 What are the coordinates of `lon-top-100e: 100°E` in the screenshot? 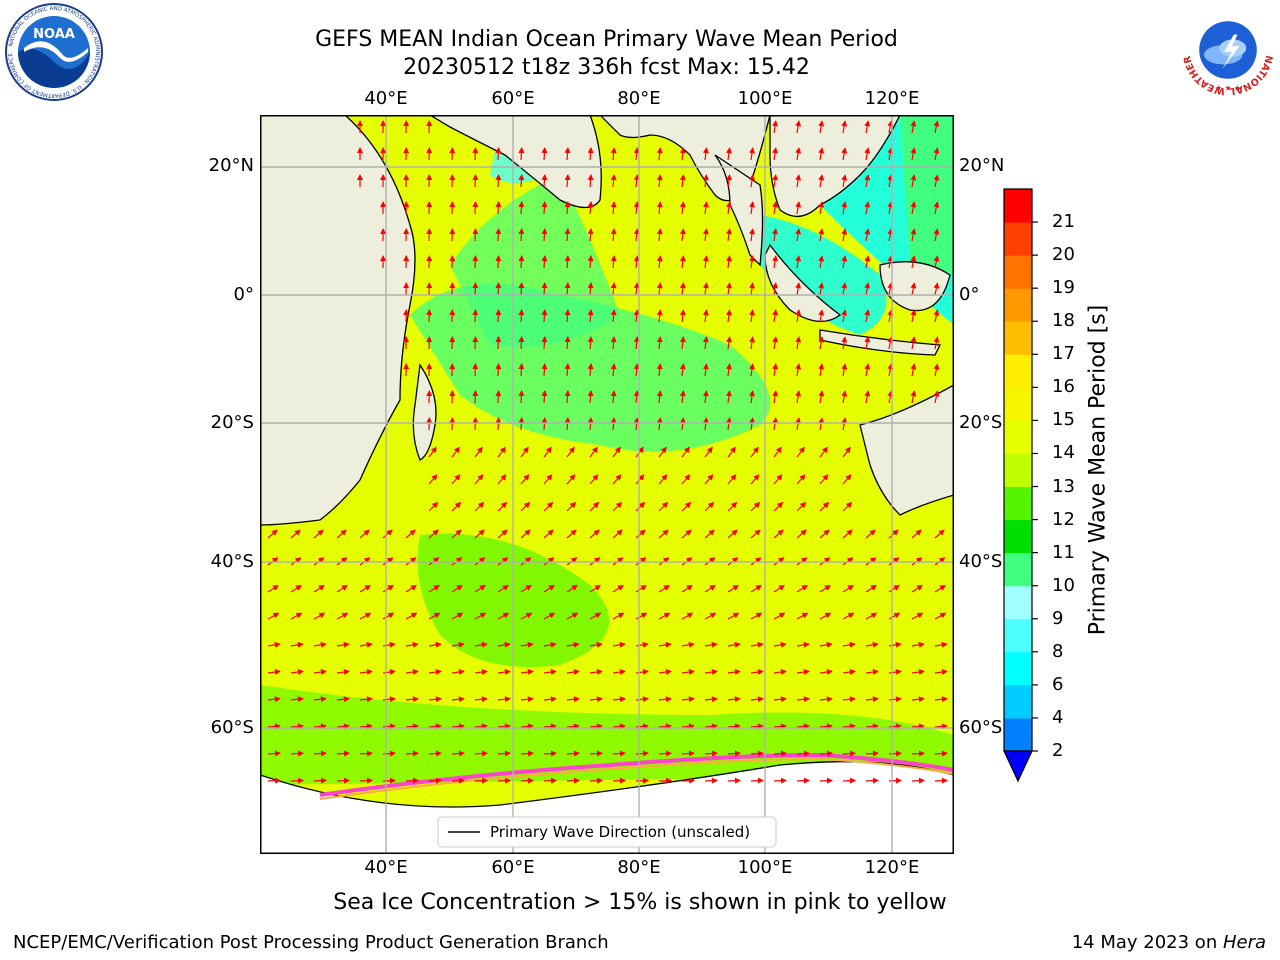 It's located at (765, 98).